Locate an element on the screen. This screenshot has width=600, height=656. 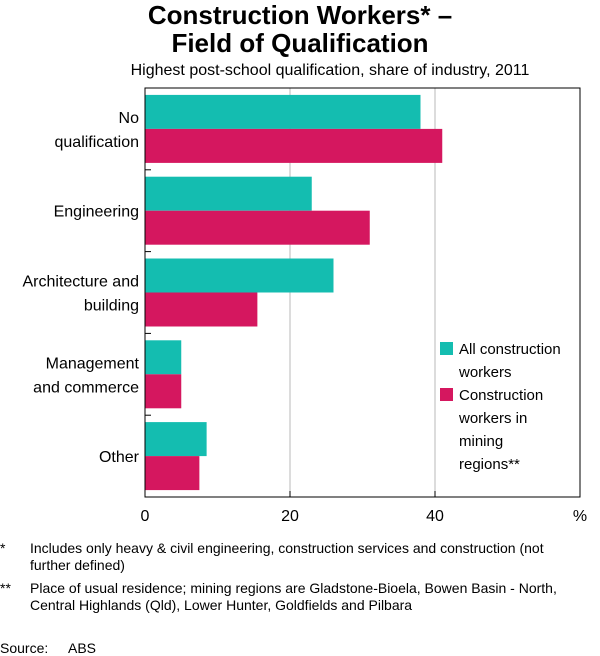
source-line: Source: ABS is located at coordinates (48, 648).